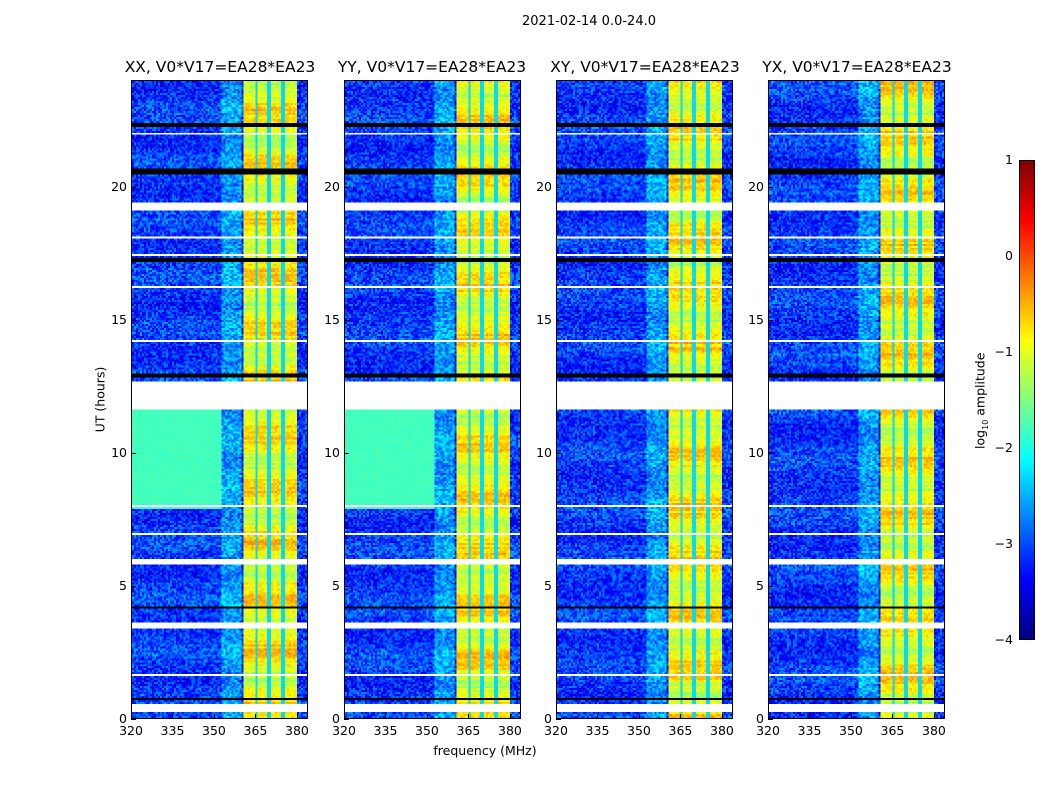 The width and height of the screenshot is (1050, 800). What do you see at coordinates (1009, 255) in the screenshot?
I see `colorbar-tick-label: 0` at bounding box center [1009, 255].